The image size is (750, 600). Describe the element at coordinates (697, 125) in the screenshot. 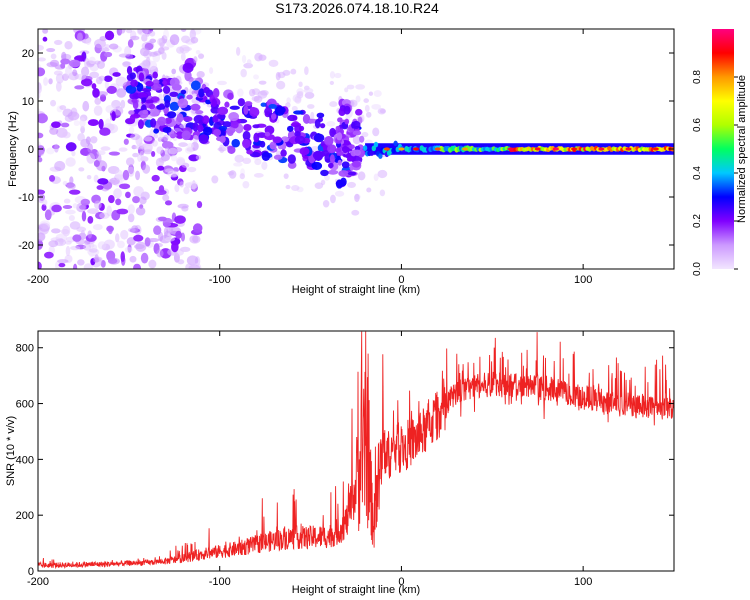

I see `colorbar-tick-label: 0.6` at that location.